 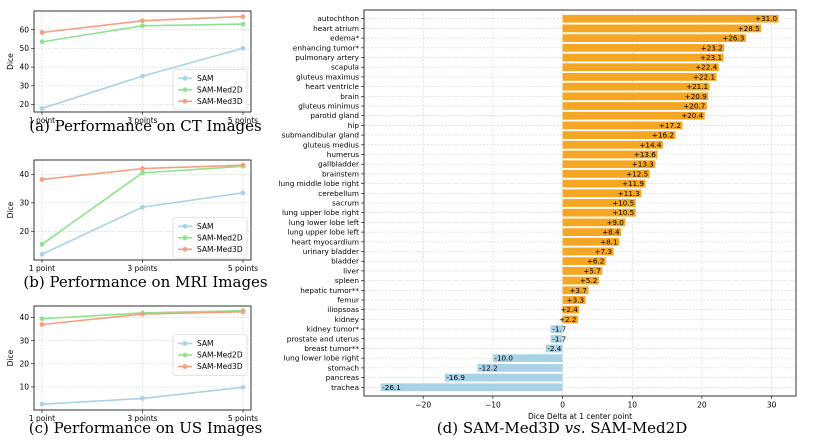 What do you see at coordinates (333, 329) in the screenshot?
I see `category-label: kidney tumor*` at bounding box center [333, 329].